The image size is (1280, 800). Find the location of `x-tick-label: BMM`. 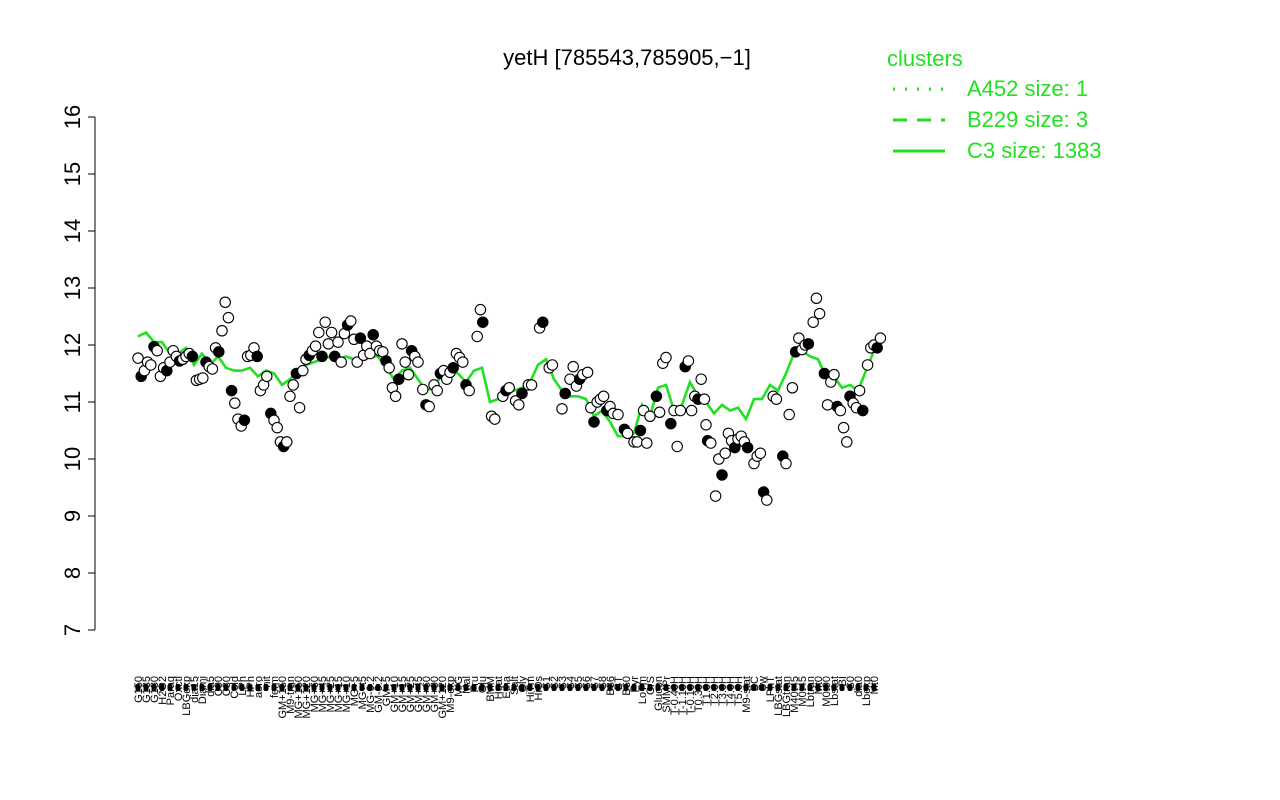

x-tick-label: BMM is located at coordinates (491, 689).